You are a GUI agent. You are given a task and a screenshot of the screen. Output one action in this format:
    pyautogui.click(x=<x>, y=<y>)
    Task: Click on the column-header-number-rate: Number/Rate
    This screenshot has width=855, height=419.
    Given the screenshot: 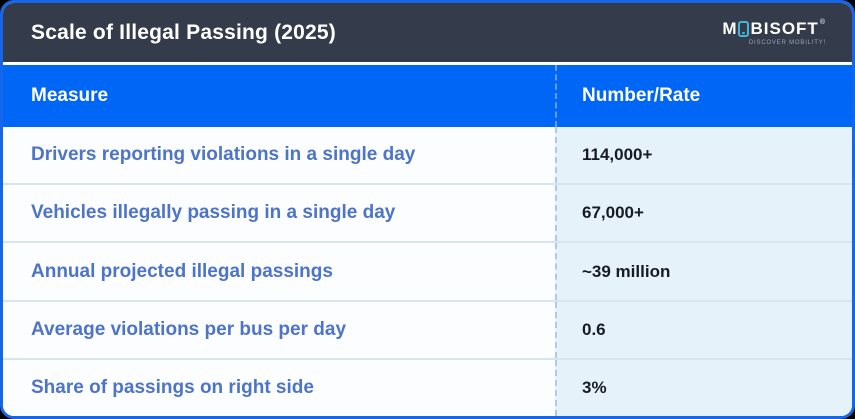 What is the action you would take?
    pyautogui.click(x=703, y=96)
    